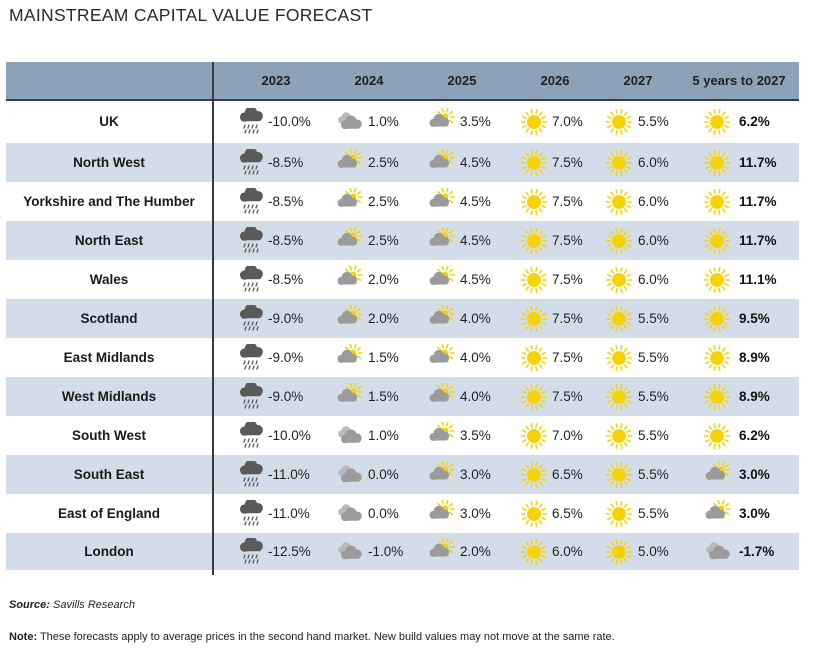  I want to click on value-cell: -1.0%, so click(386, 551).